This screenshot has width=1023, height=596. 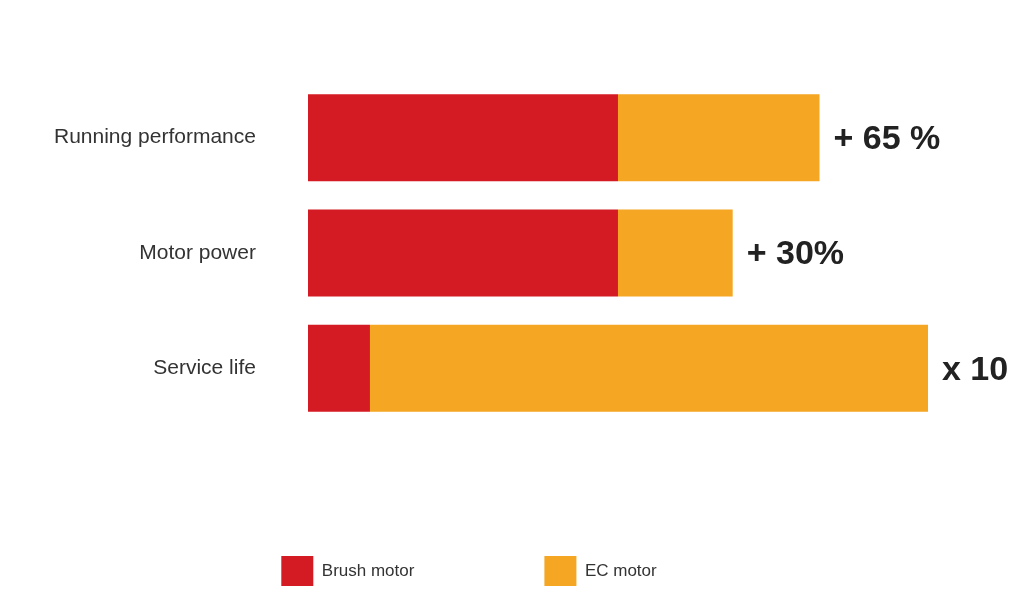 What do you see at coordinates (204, 367) in the screenshot?
I see `y-tick-label: Service life` at bounding box center [204, 367].